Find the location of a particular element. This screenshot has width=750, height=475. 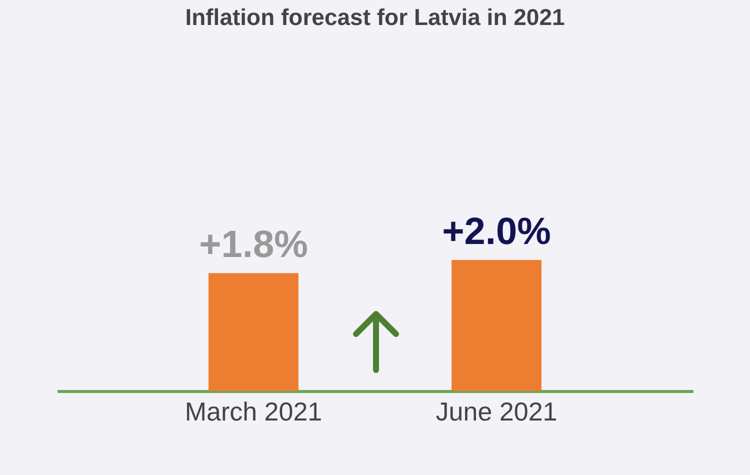

data-label: +1.8% is located at coordinates (253, 245).